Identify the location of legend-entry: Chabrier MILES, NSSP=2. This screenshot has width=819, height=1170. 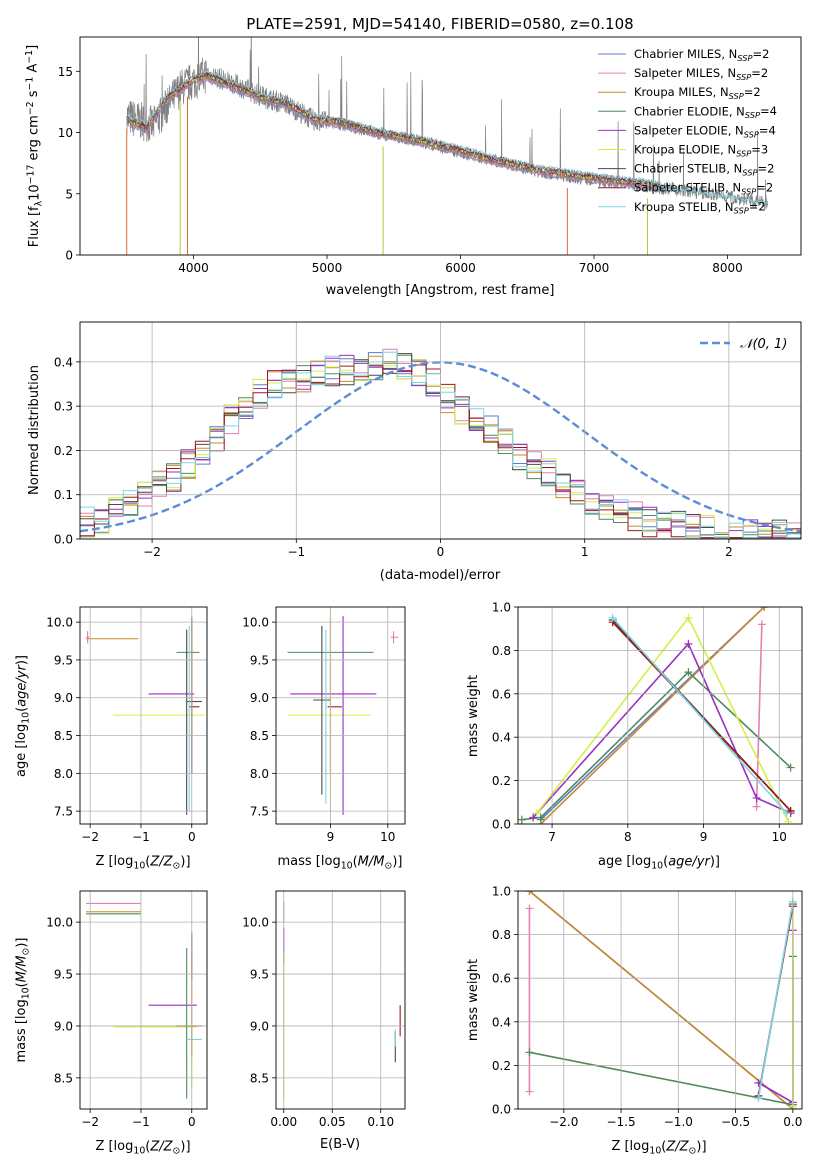
(701, 55).